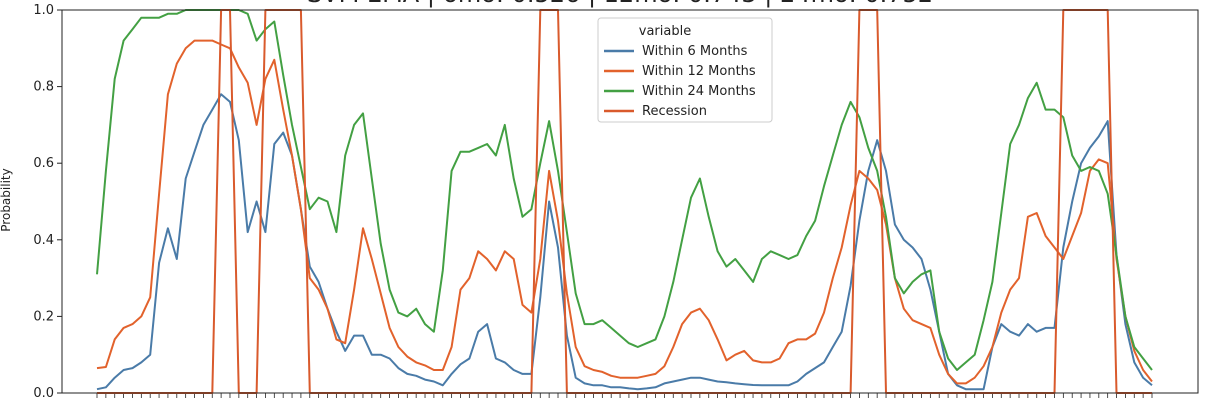 Image resolution: width=1208 pixels, height=405 pixels. I want to click on legend-box, so click(685, 70).